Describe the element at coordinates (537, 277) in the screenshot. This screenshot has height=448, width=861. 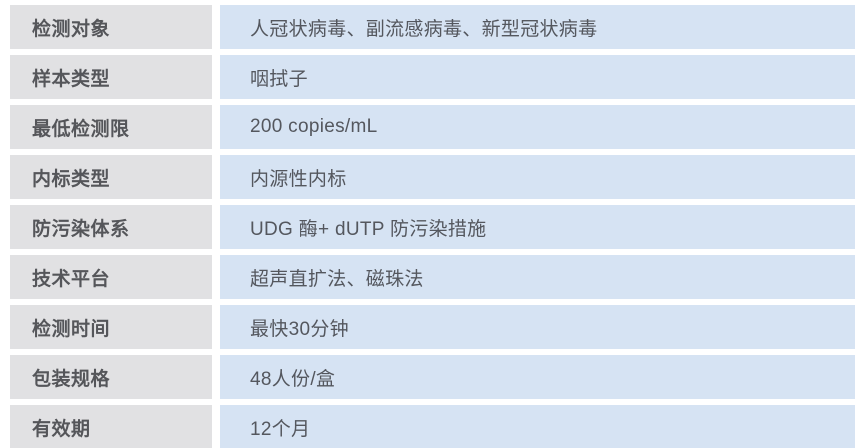
I see `row-value-technology-platform: 超声直扩法、磁珠法` at that location.